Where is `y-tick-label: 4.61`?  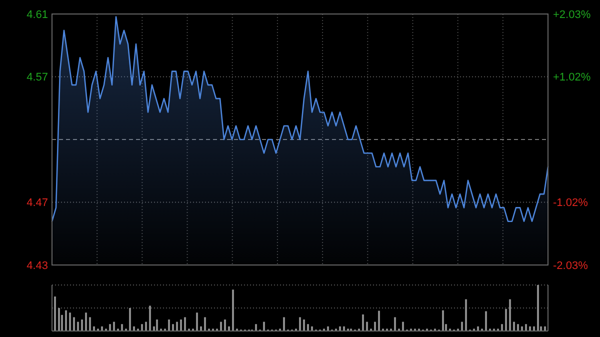 y-tick-label: 4.61 is located at coordinates (37, 14).